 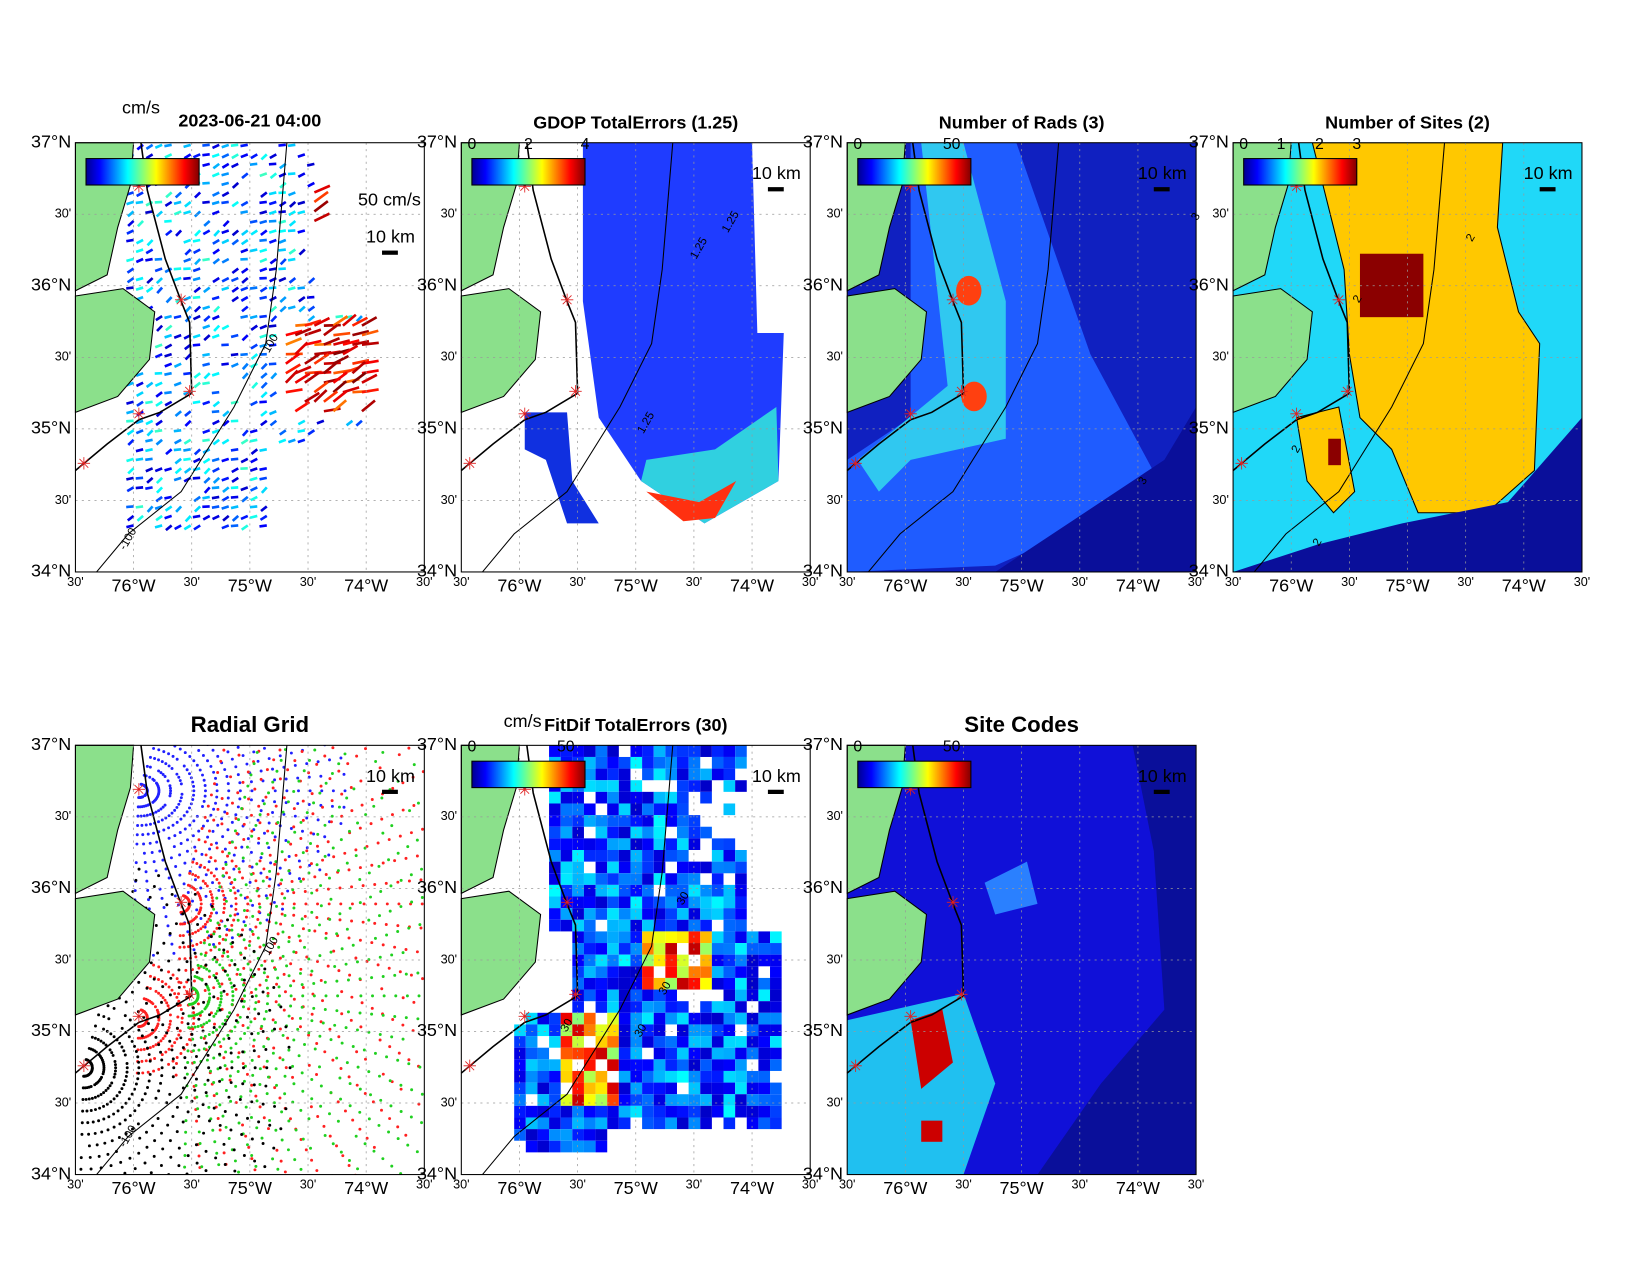 I want to click on site-marker: ✳, so click(x=575, y=994).